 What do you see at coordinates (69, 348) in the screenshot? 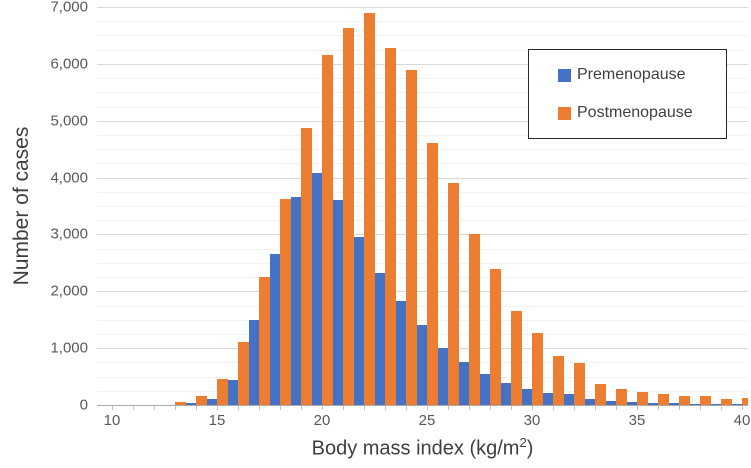
I see `y-axis-label-1000: 1,000` at bounding box center [69, 348].